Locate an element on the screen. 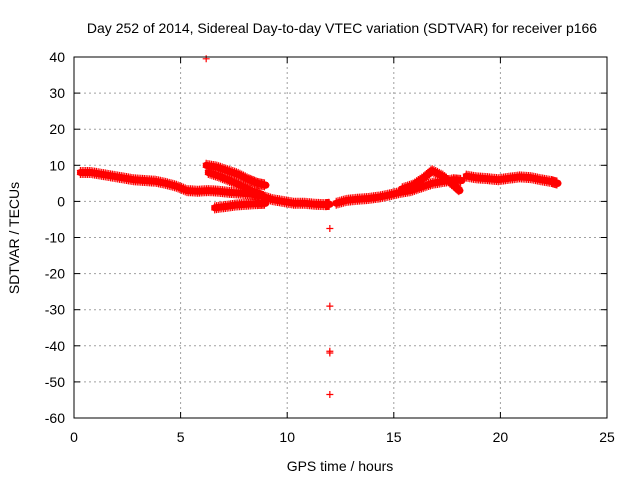 This screenshot has width=640, height=480. x-tick-label: 5 is located at coordinates (181, 437).